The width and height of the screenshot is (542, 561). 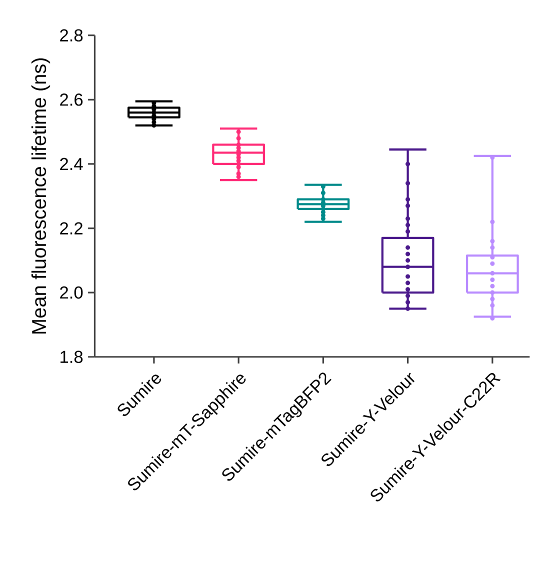 I want to click on y-tick-label: 1.8, so click(x=71, y=357).